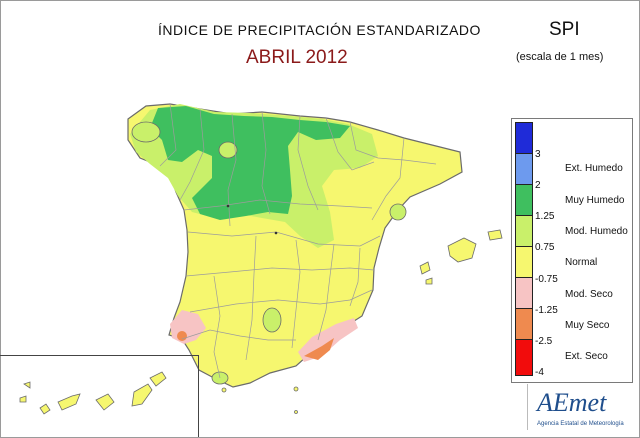 This screenshot has width=640, height=438. What do you see at coordinates (272, 320) in the screenshot?
I see `andalucia-mod-humedo-spot` at bounding box center [272, 320].